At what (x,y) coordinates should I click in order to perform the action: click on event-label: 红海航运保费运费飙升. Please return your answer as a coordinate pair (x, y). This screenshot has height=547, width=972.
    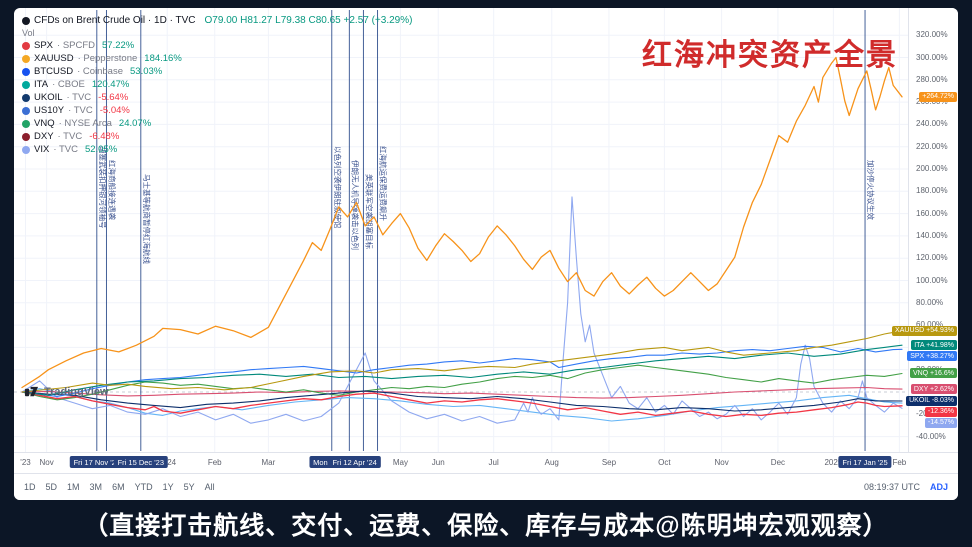
    Looking at the image, I should click on (384, 183).